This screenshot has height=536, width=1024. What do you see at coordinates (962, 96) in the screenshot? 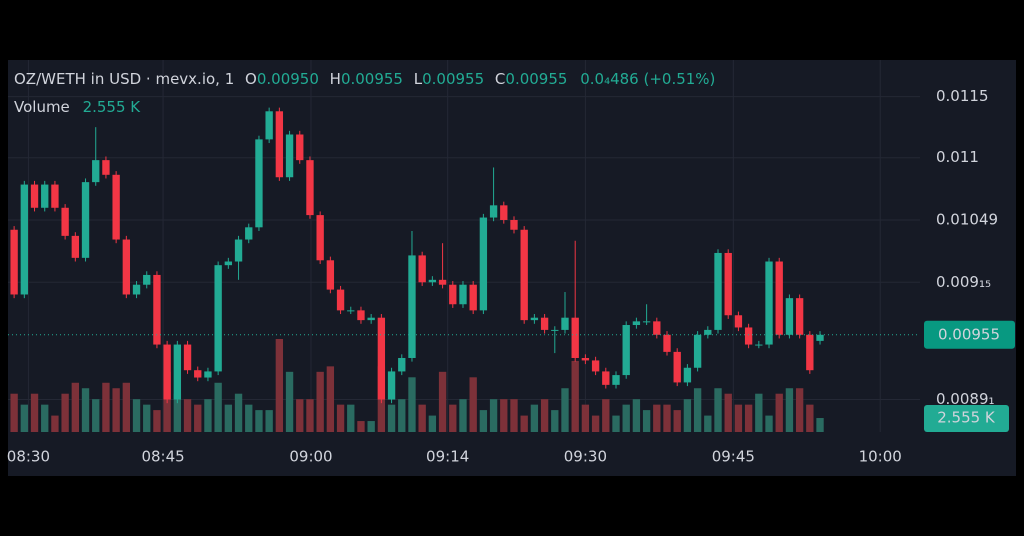
I see `y-tick-label: 0.0115` at bounding box center [962, 96].